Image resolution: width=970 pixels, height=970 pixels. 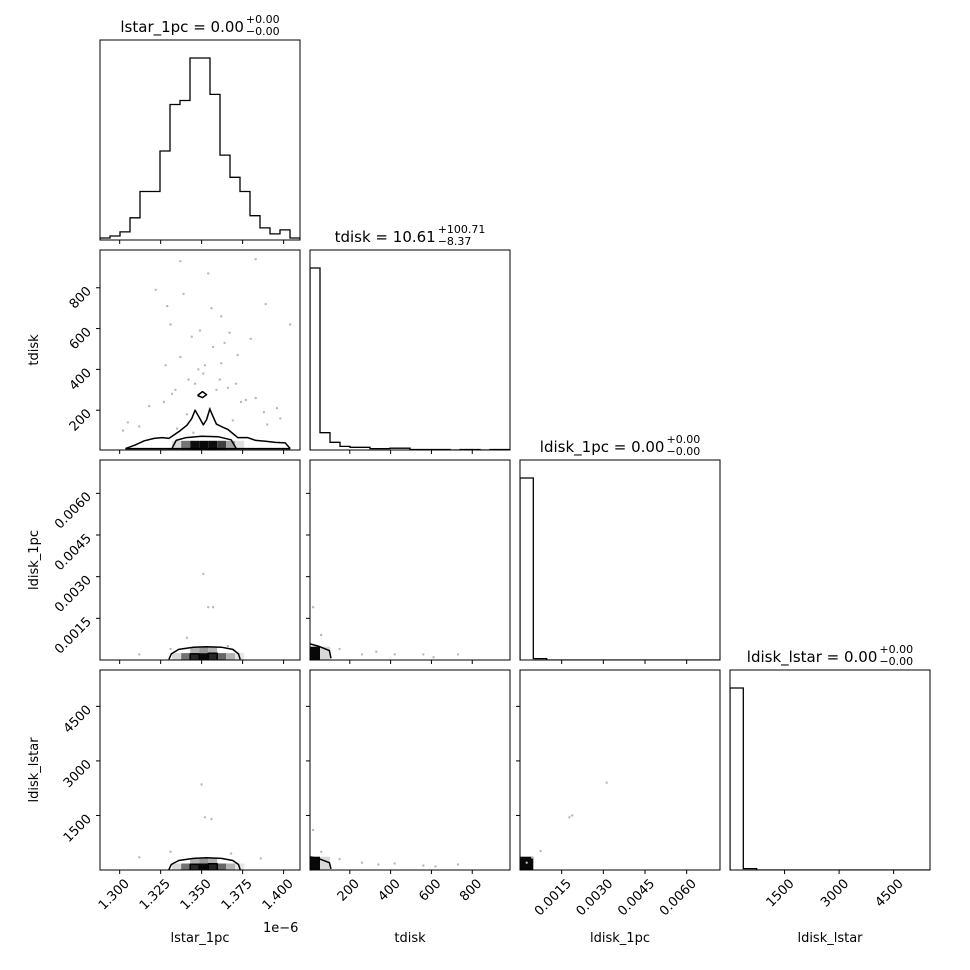 What do you see at coordinates (114, 894) in the screenshot?
I see `x-tick-label: 1.300` at bounding box center [114, 894].